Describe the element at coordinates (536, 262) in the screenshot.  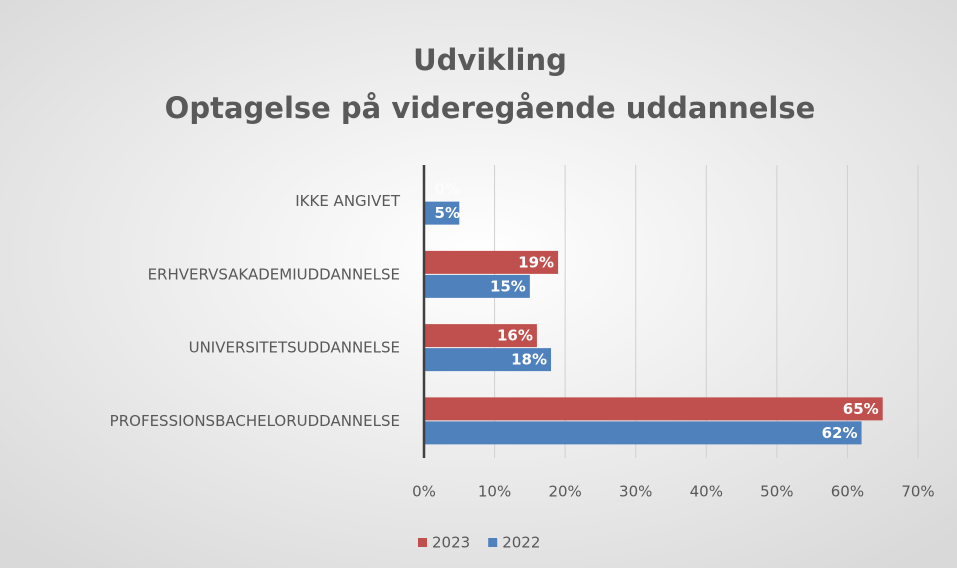
I see `data-label: 19%` at that location.